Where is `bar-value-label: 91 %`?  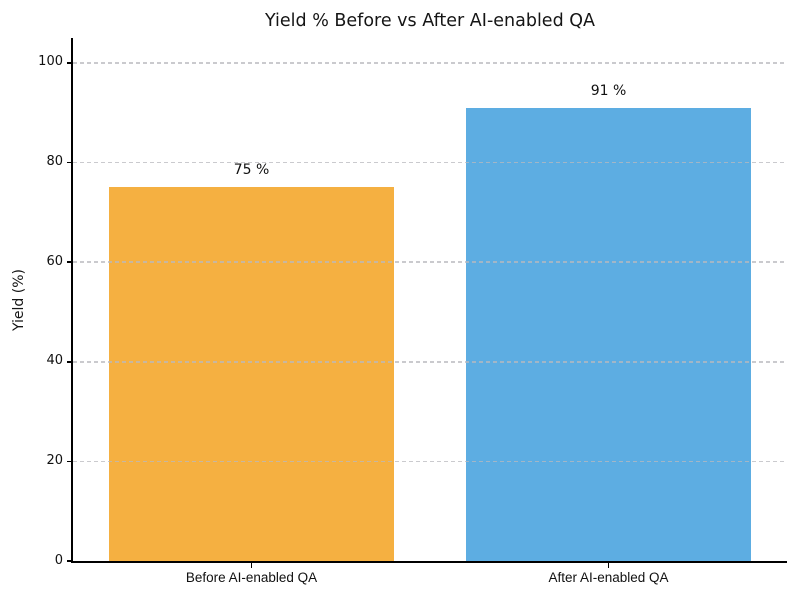
bar-value-label: 91 % is located at coordinates (608, 90).